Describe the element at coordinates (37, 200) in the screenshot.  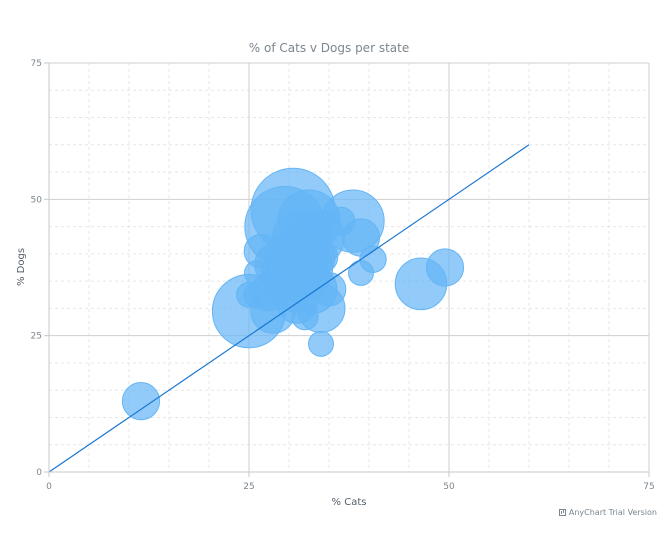
I see `y-tick-label: 50` at that location.